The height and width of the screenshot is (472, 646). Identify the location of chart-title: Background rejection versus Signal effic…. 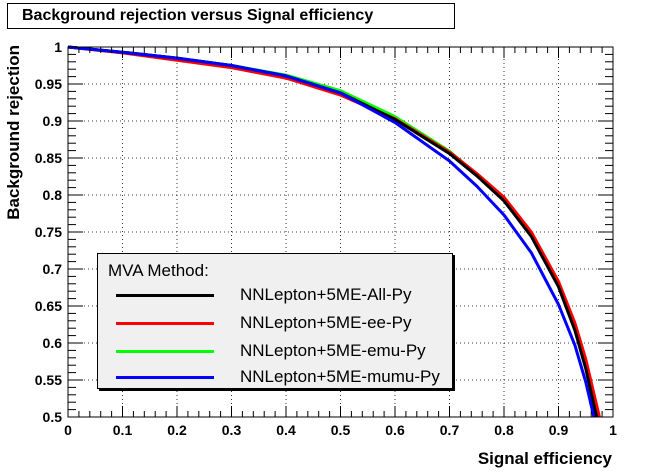
(231, 16).